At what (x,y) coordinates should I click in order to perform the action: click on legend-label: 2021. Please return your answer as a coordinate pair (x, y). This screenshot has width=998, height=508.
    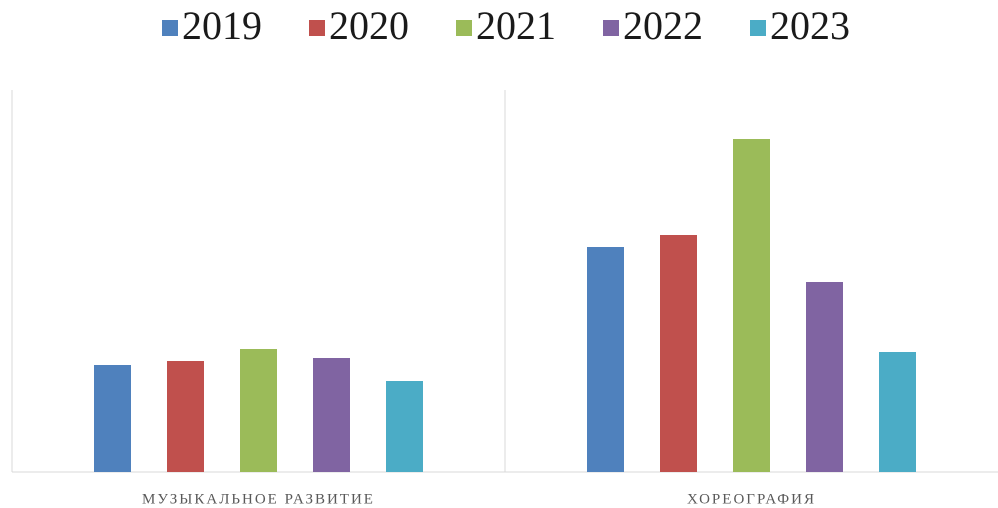
    Looking at the image, I should click on (516, 25).